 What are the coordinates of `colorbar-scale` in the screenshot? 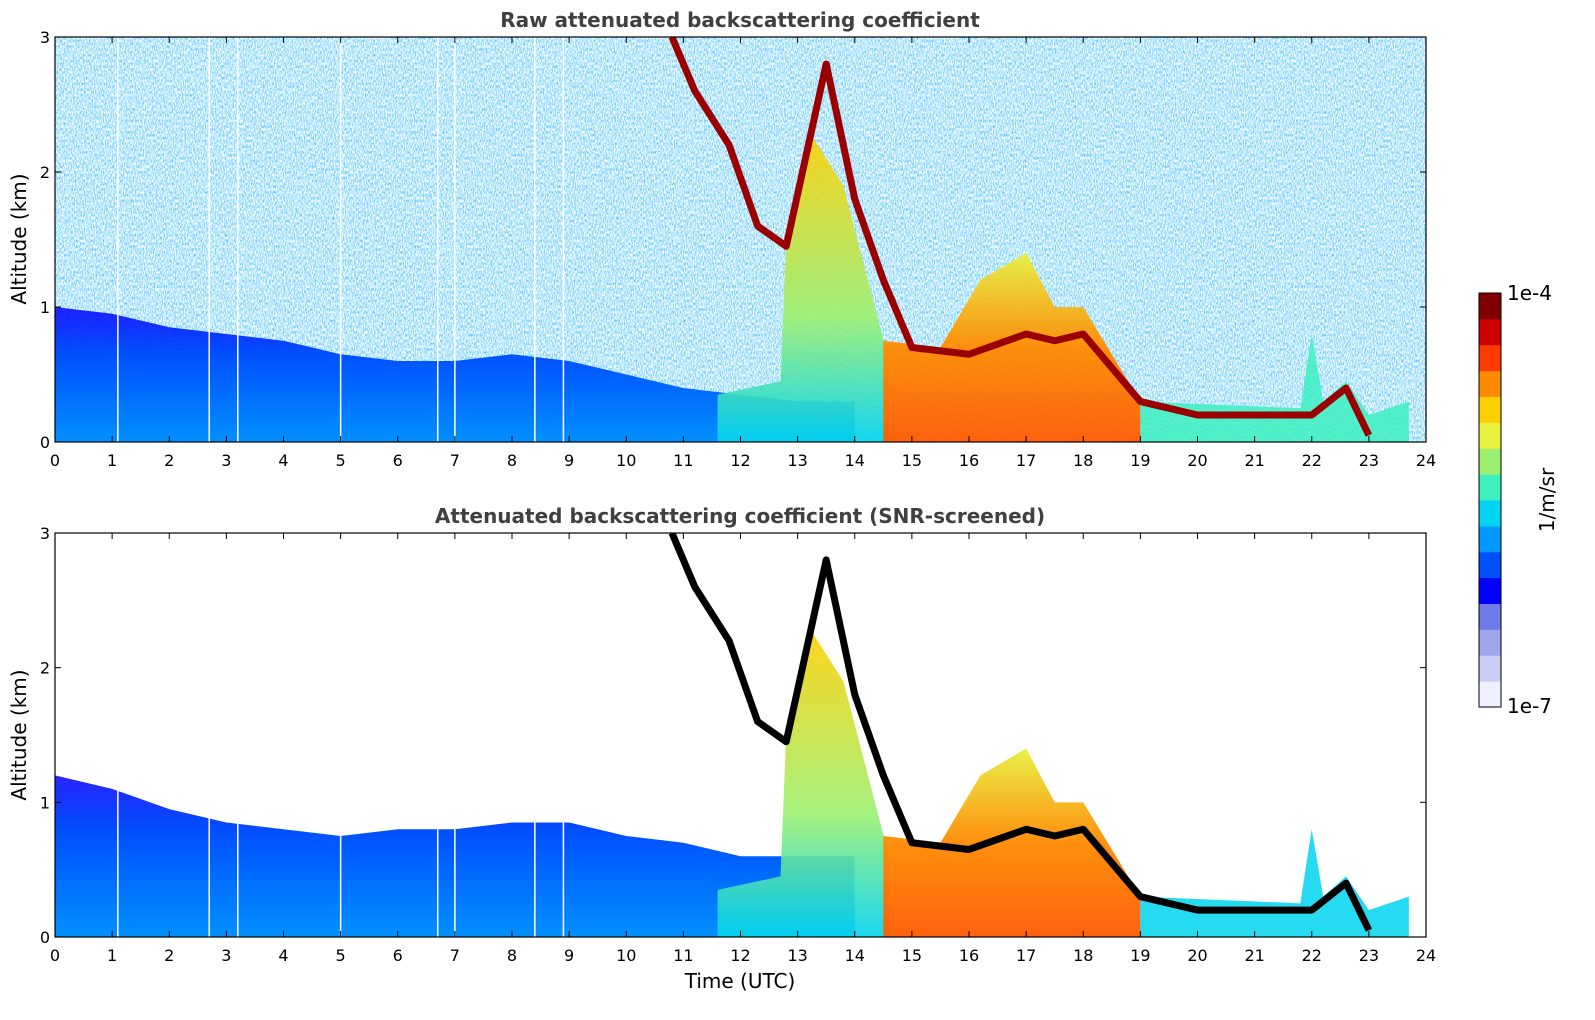 It's located at (1490, 500).